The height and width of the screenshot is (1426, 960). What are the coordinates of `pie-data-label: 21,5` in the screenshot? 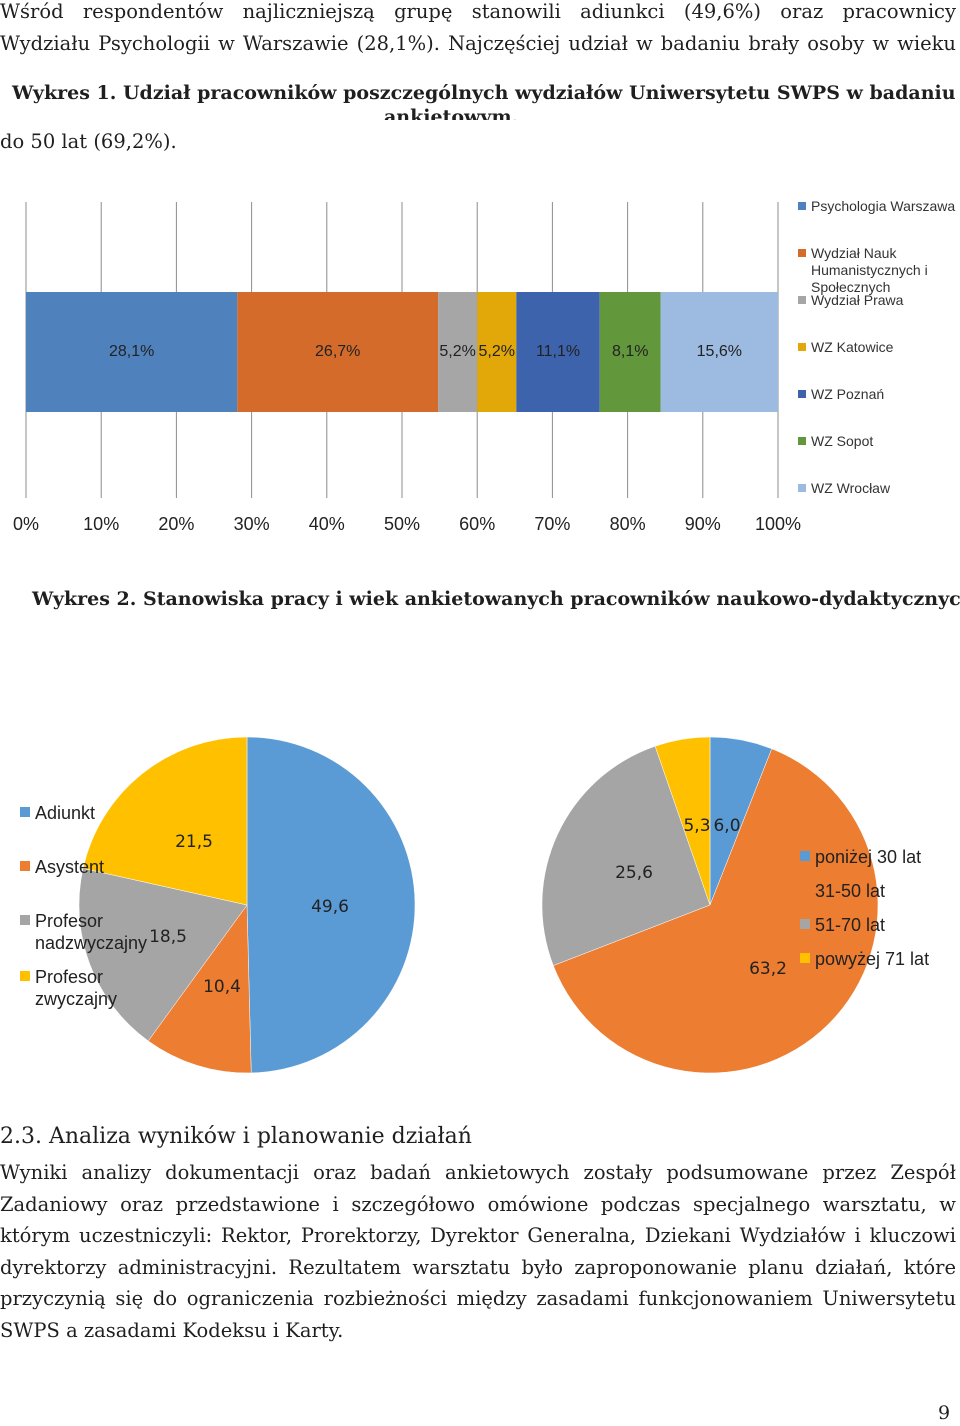 It's located at (194, 842).